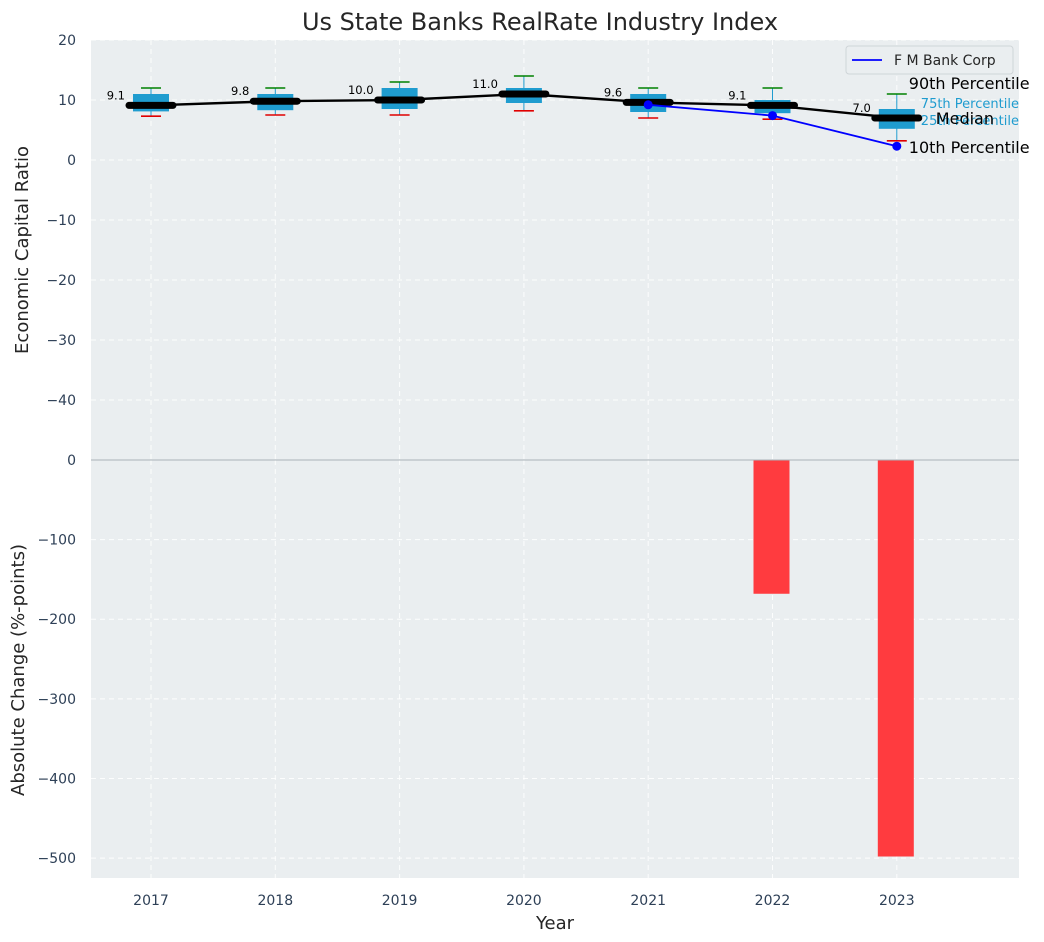 Image resolution: width=1044 pixels, height=942 pixels. I want to click on company-series, so click(772, 125).